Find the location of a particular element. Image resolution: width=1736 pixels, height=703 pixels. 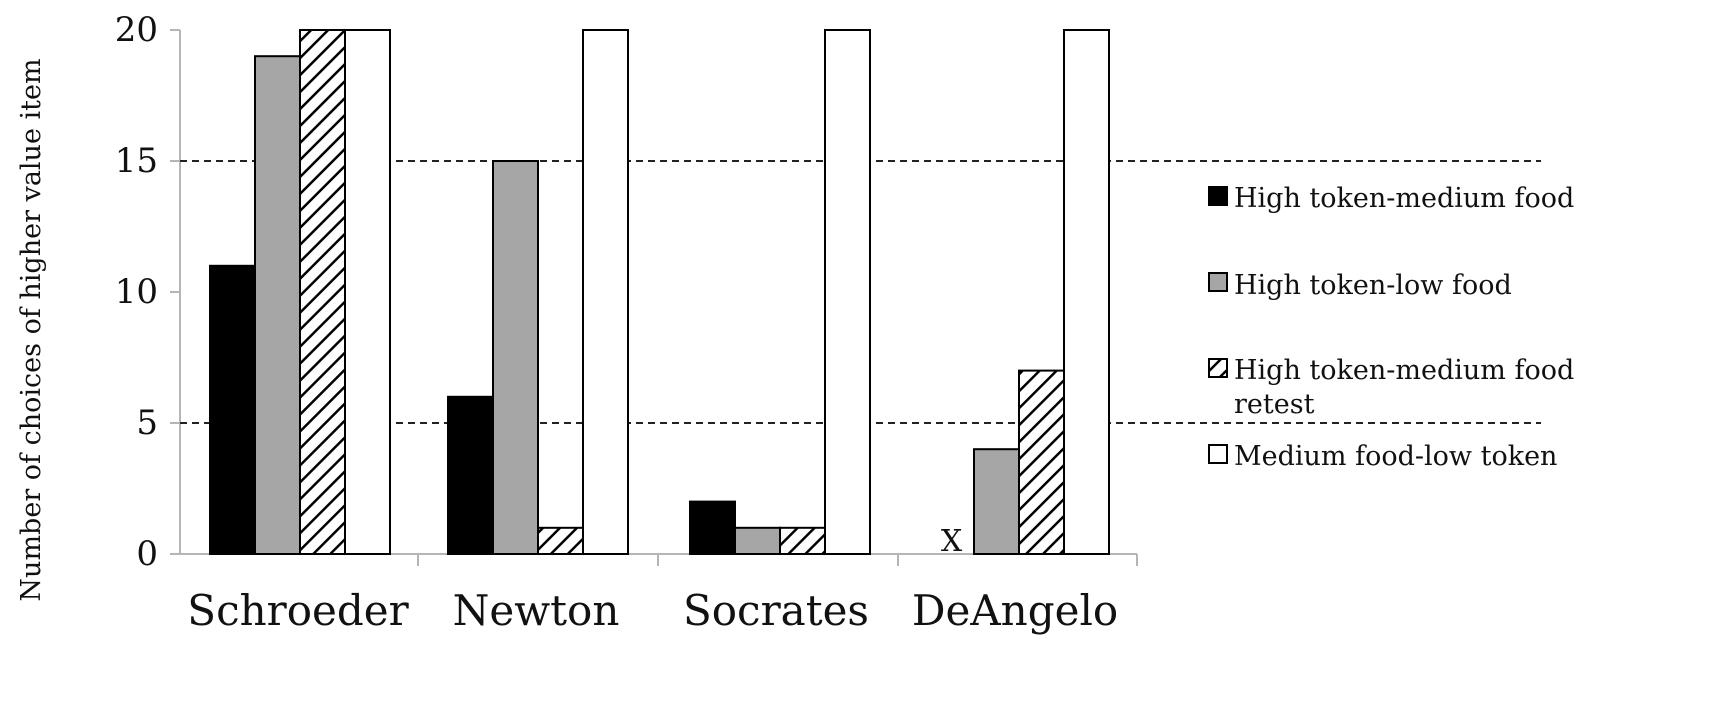

legend-label-4: Medium food-low token is located at coordinates (1395, 456).